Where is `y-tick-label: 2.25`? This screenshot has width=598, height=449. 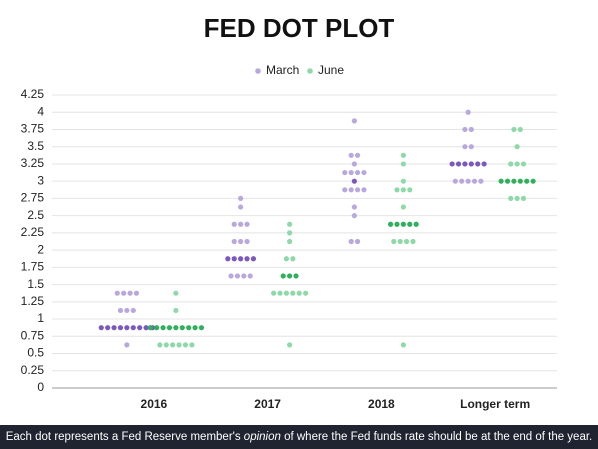
y-tick-label: 2.25 is located at coordinates (33, 232).